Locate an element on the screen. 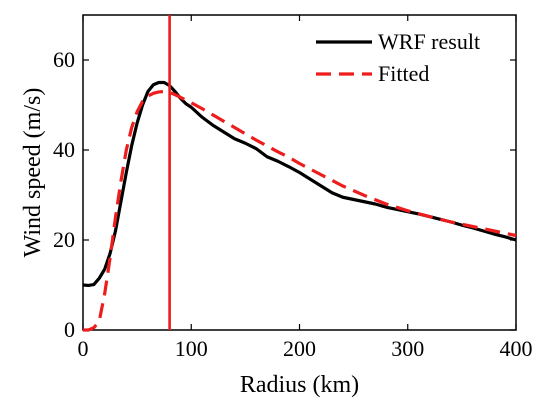  legend: WRF result Fitted is located at coordinates (398, 57).